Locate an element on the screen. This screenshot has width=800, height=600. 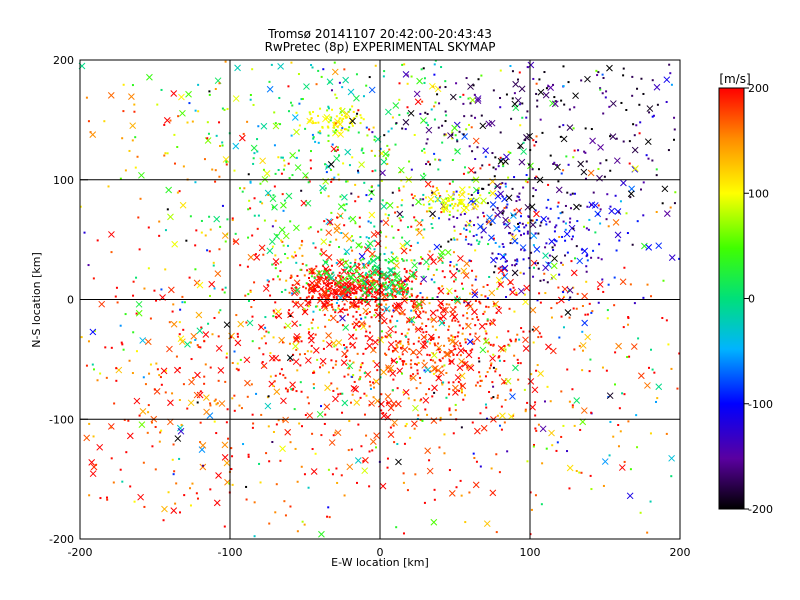
colorbar-tick-label: -200 is located at coordinates (760, 509).